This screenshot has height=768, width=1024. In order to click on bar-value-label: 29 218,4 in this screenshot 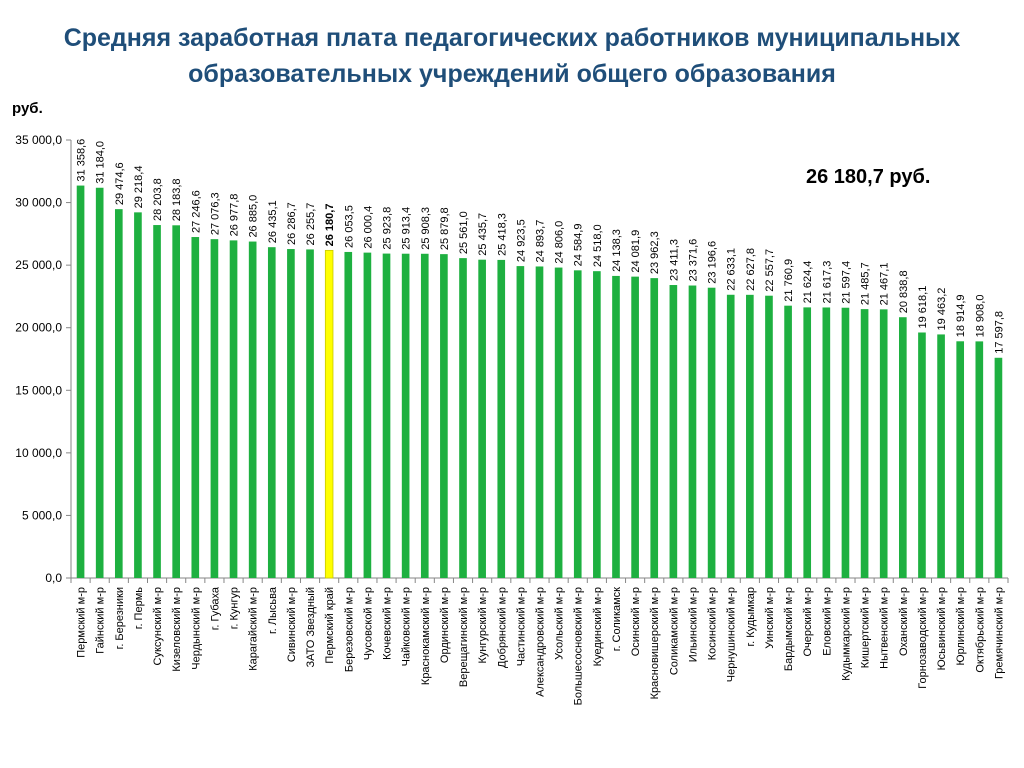, I will do `click(139, 187)`.